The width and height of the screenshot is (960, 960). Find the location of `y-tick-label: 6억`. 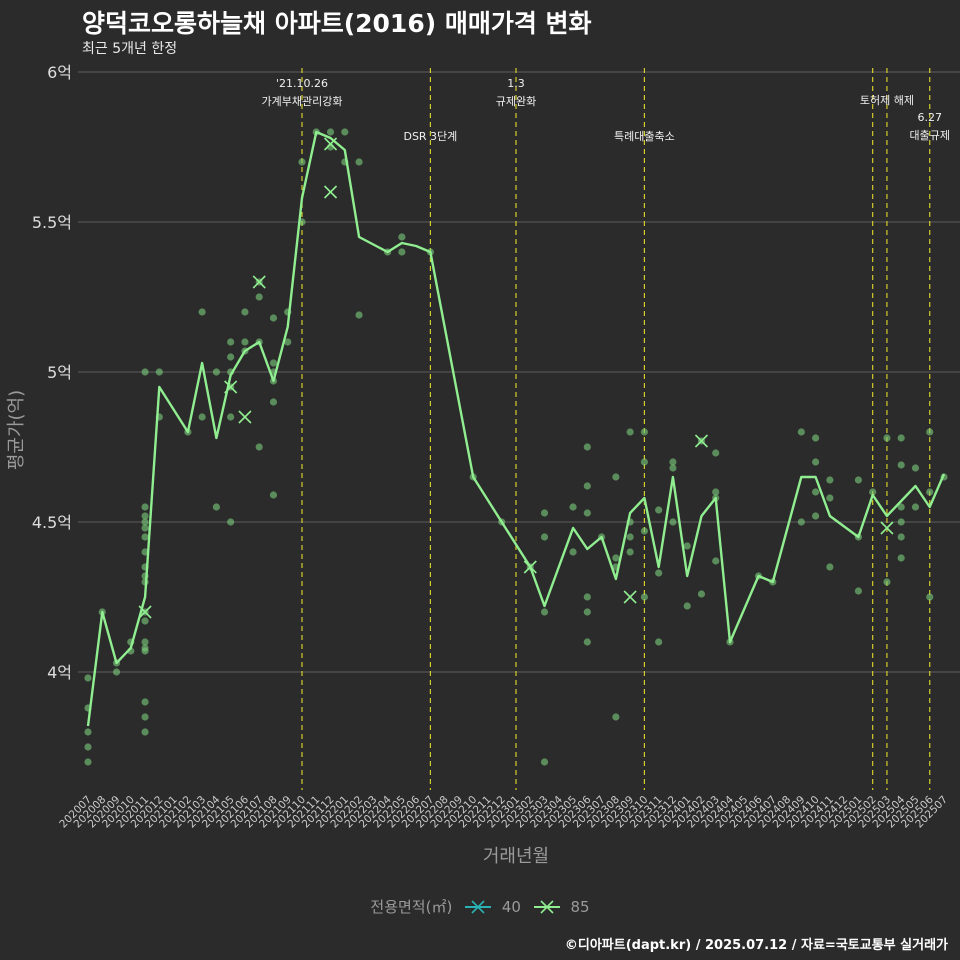

y-tick-label: 6억 is located at coordinates (59, 72).